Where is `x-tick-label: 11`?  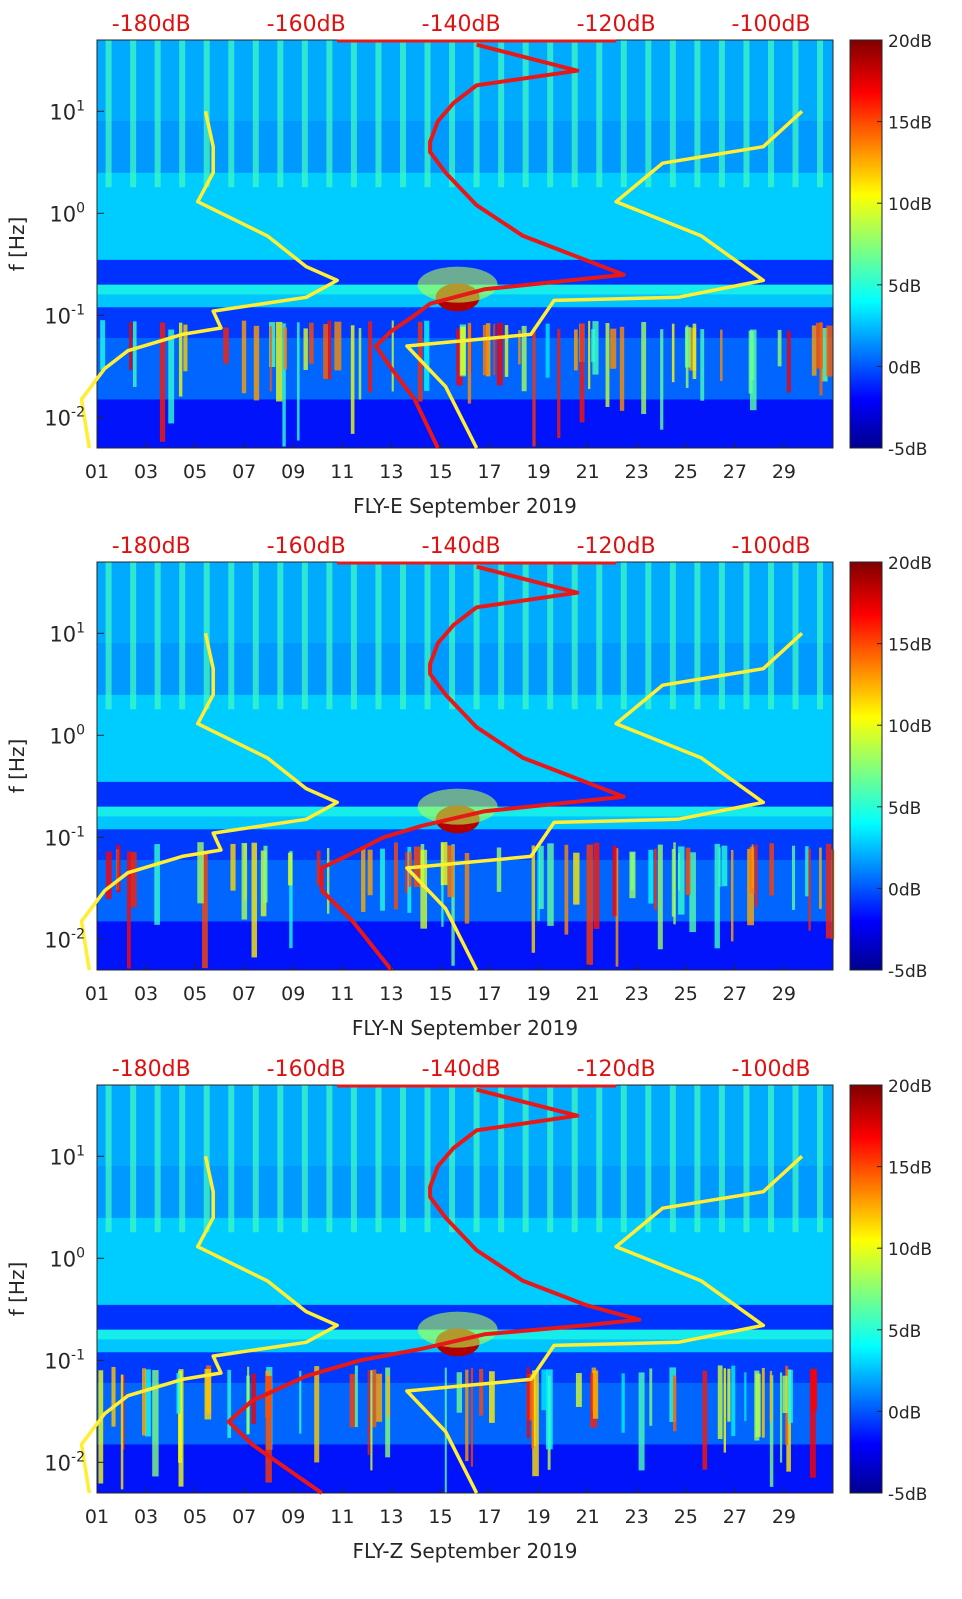
x-tick-label: 11 is located at coordinates (342, 472).